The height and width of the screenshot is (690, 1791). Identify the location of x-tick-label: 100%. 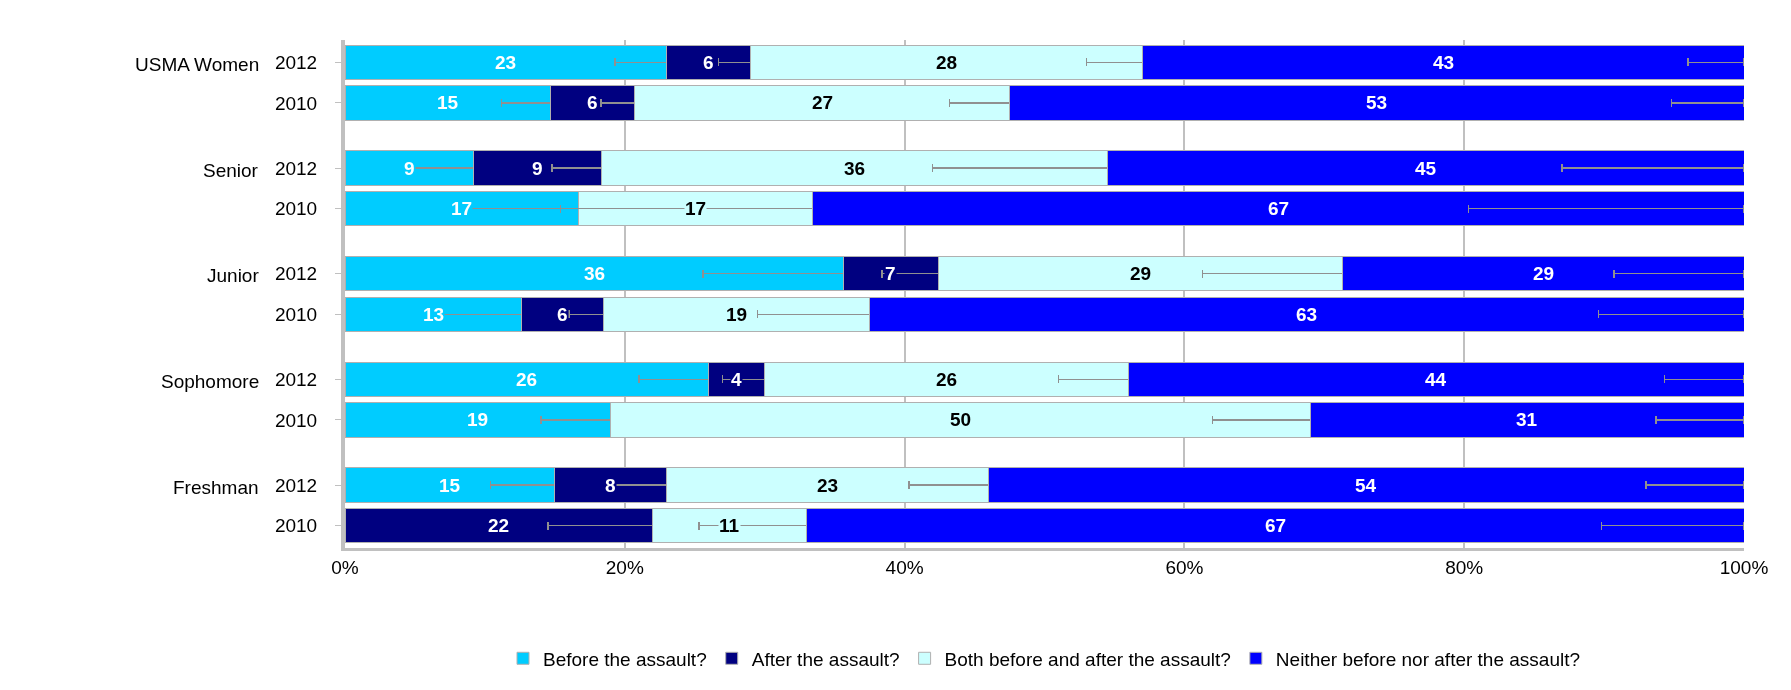
(1744, 567).